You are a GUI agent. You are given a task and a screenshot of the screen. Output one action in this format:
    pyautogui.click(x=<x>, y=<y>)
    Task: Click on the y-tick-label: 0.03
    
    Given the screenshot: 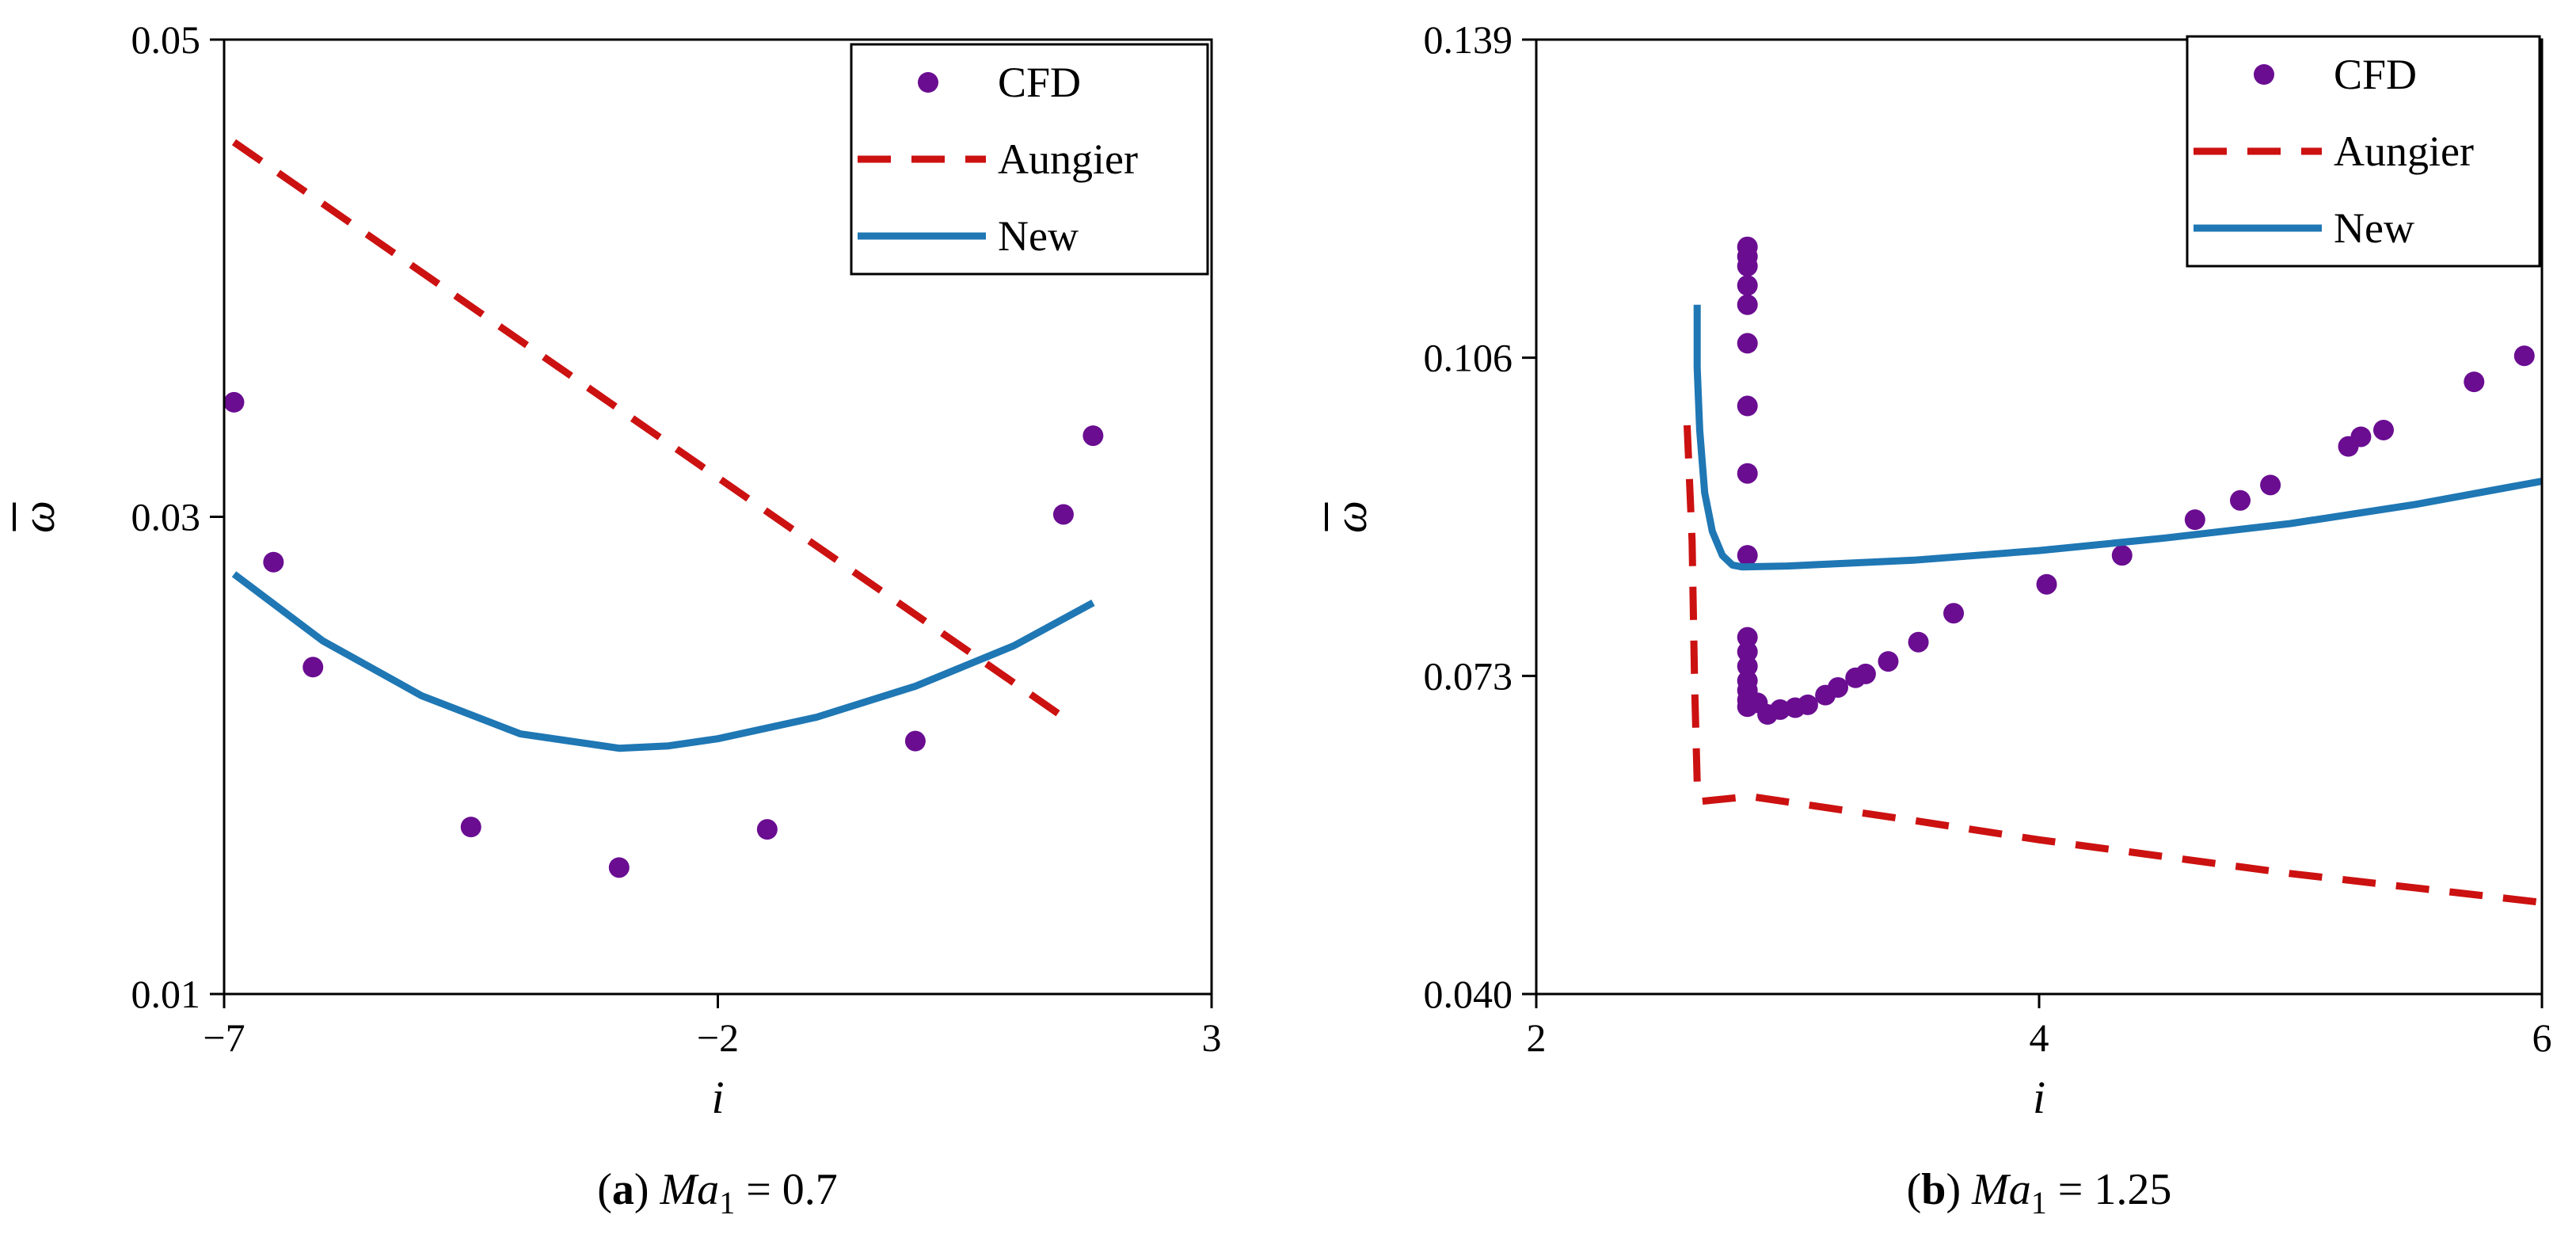 What is the action you would take?
    pyautogui.click(x=166, y=517)
    